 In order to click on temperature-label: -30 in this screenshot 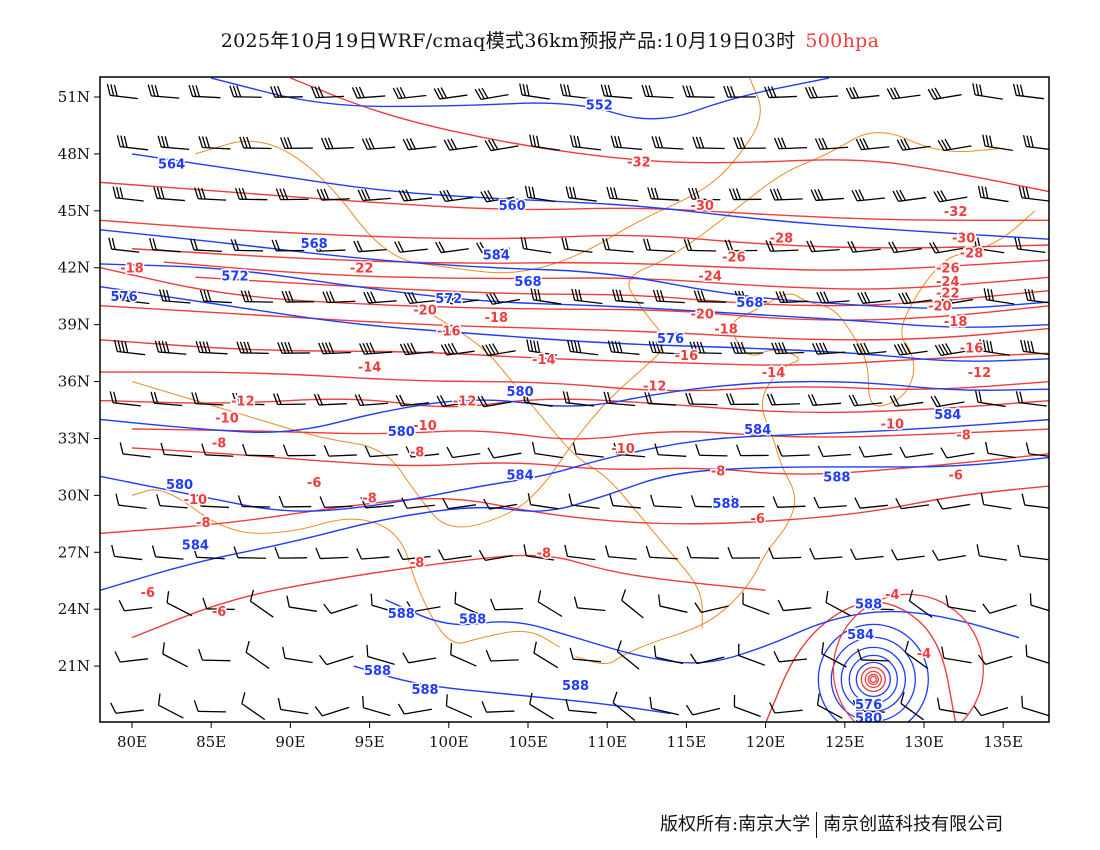, I will do `click(702, 206)`.